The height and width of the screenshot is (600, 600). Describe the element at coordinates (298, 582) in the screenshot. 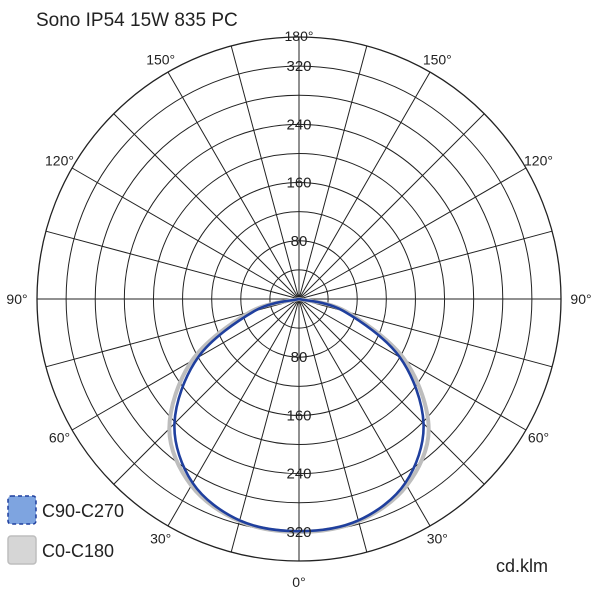

I see `angle-label: 0°` at that location.